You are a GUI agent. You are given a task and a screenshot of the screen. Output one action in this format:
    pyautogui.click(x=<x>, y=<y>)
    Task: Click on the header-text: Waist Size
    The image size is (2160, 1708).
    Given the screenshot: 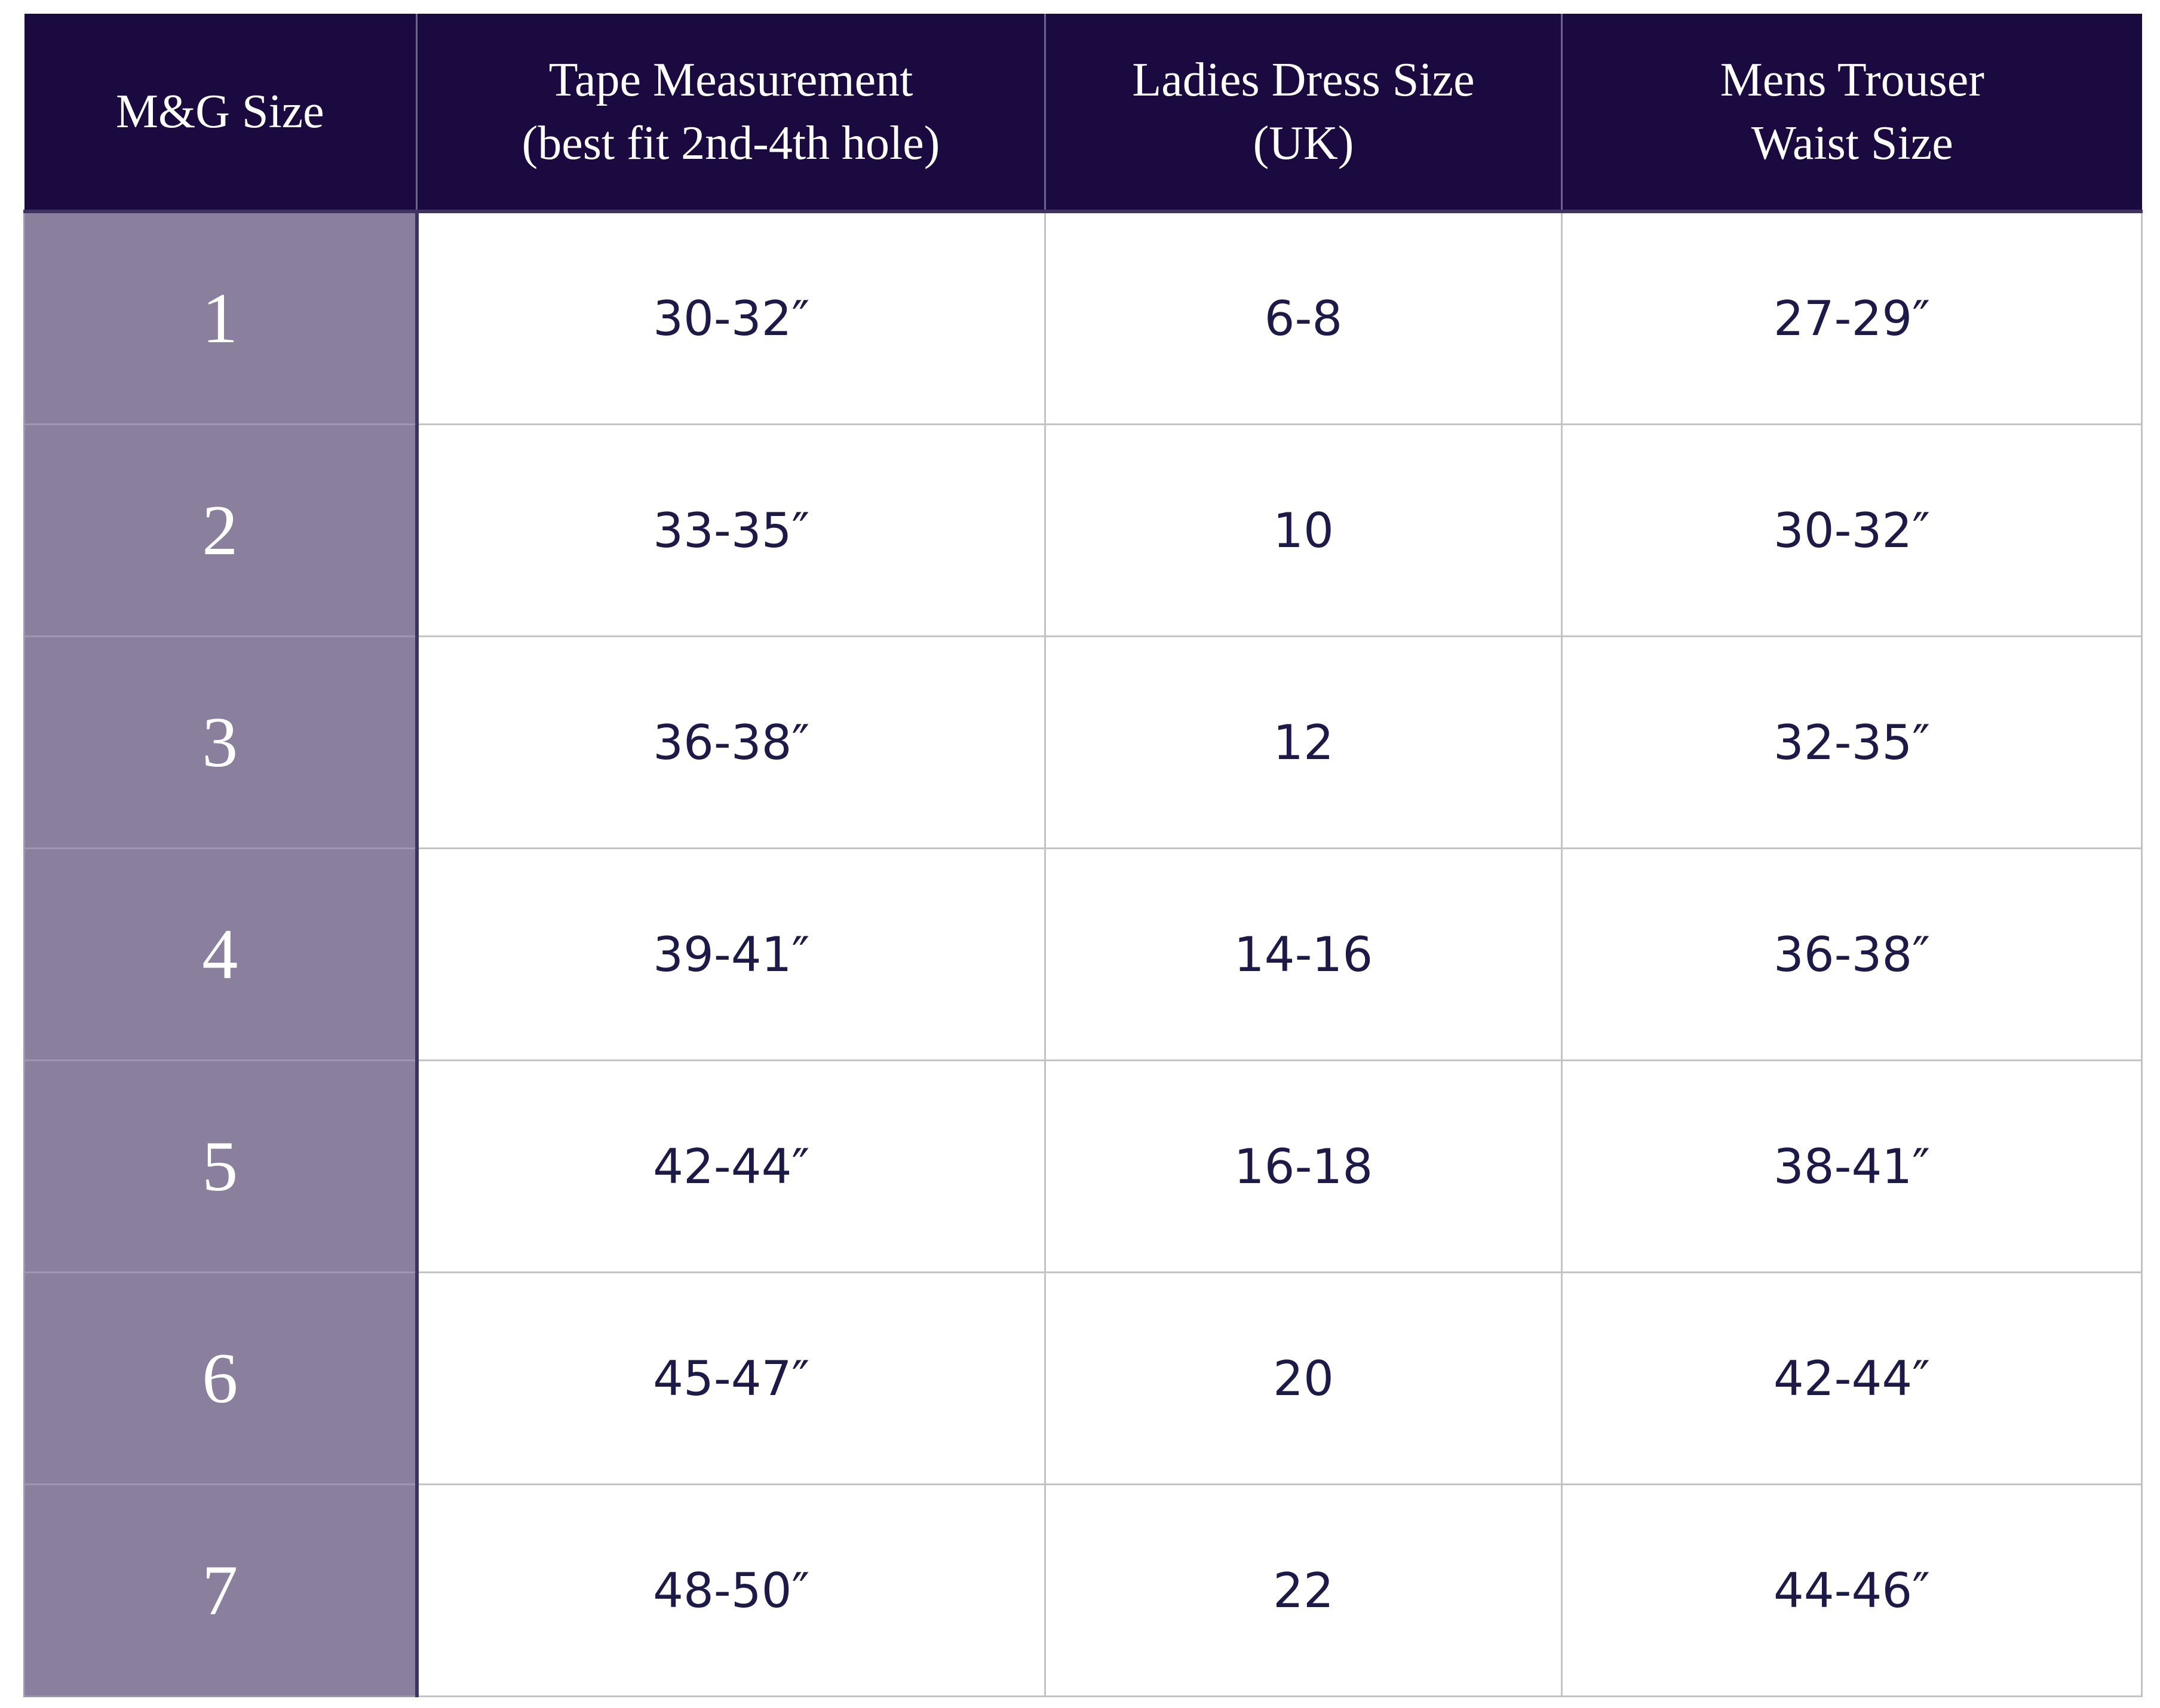 What is the action you would take?
    pyautogui.click(x=1852, y=144)
    